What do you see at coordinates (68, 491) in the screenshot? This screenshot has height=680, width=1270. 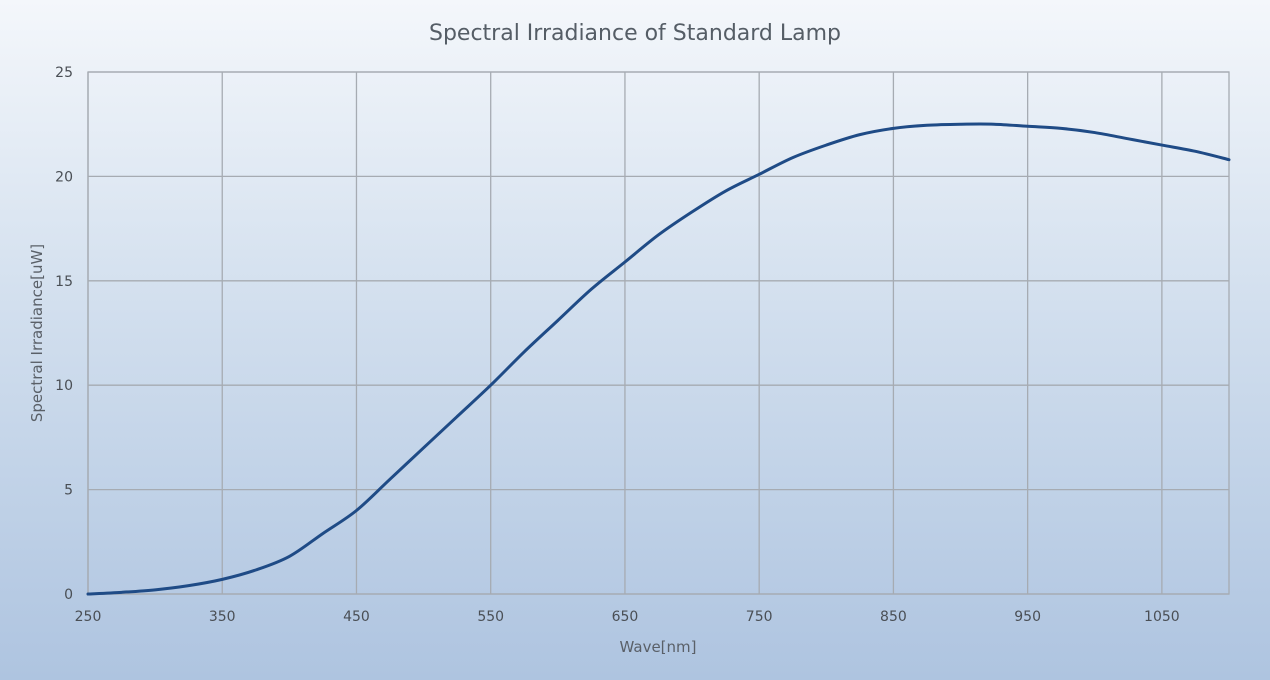 I see `y-tick-label: 5` at bounding box center [68, 491].